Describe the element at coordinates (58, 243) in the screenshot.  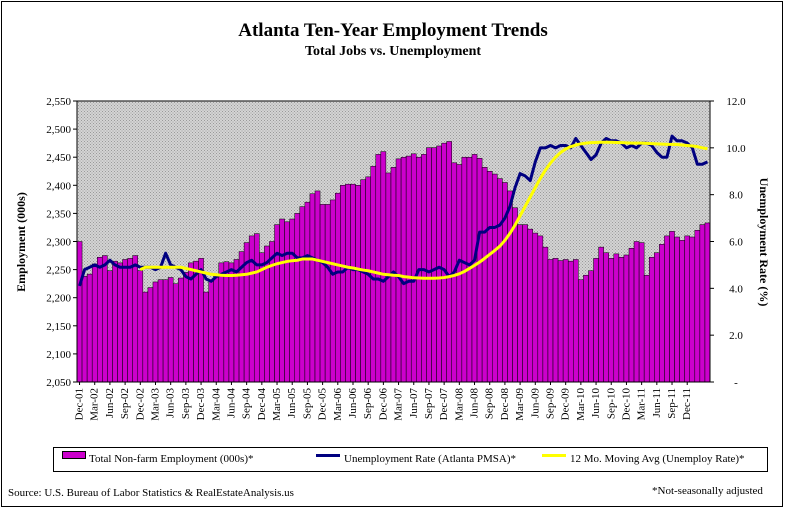
I see `y-tick-label: 2,300` at that location.